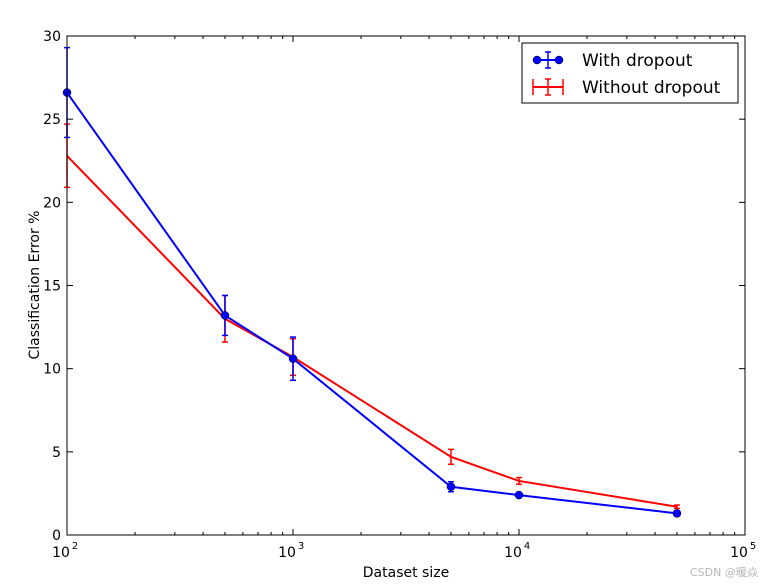  Describe the element at coordinates (56, 453) in the screenshot. I see `y-tick-label: 5` at that location.